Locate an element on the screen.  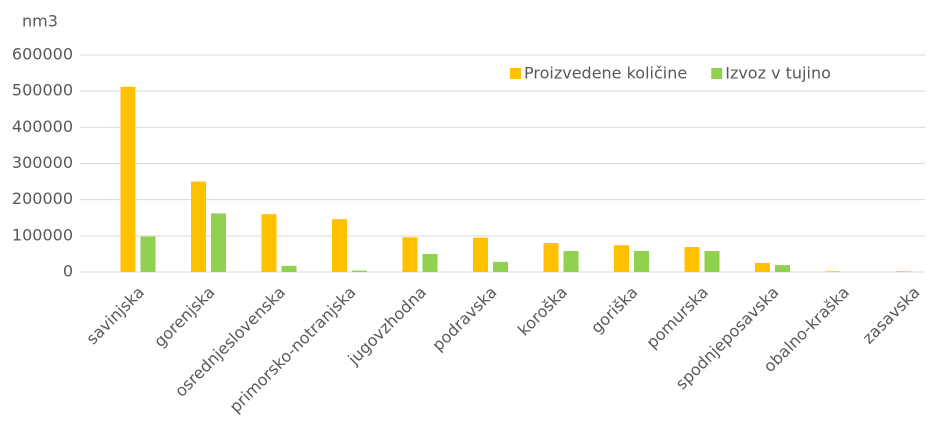
y-tick-label: 0 is located at coordinates (68, 271).